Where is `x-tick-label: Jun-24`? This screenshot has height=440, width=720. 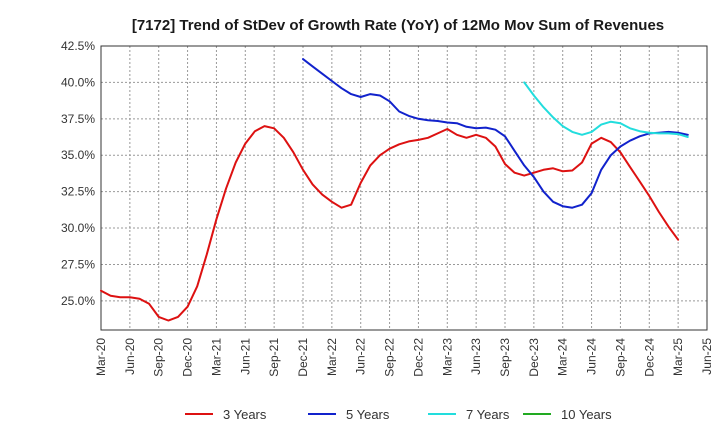
x-tick-label: Jun-24 is located at coordinates (592, 356).